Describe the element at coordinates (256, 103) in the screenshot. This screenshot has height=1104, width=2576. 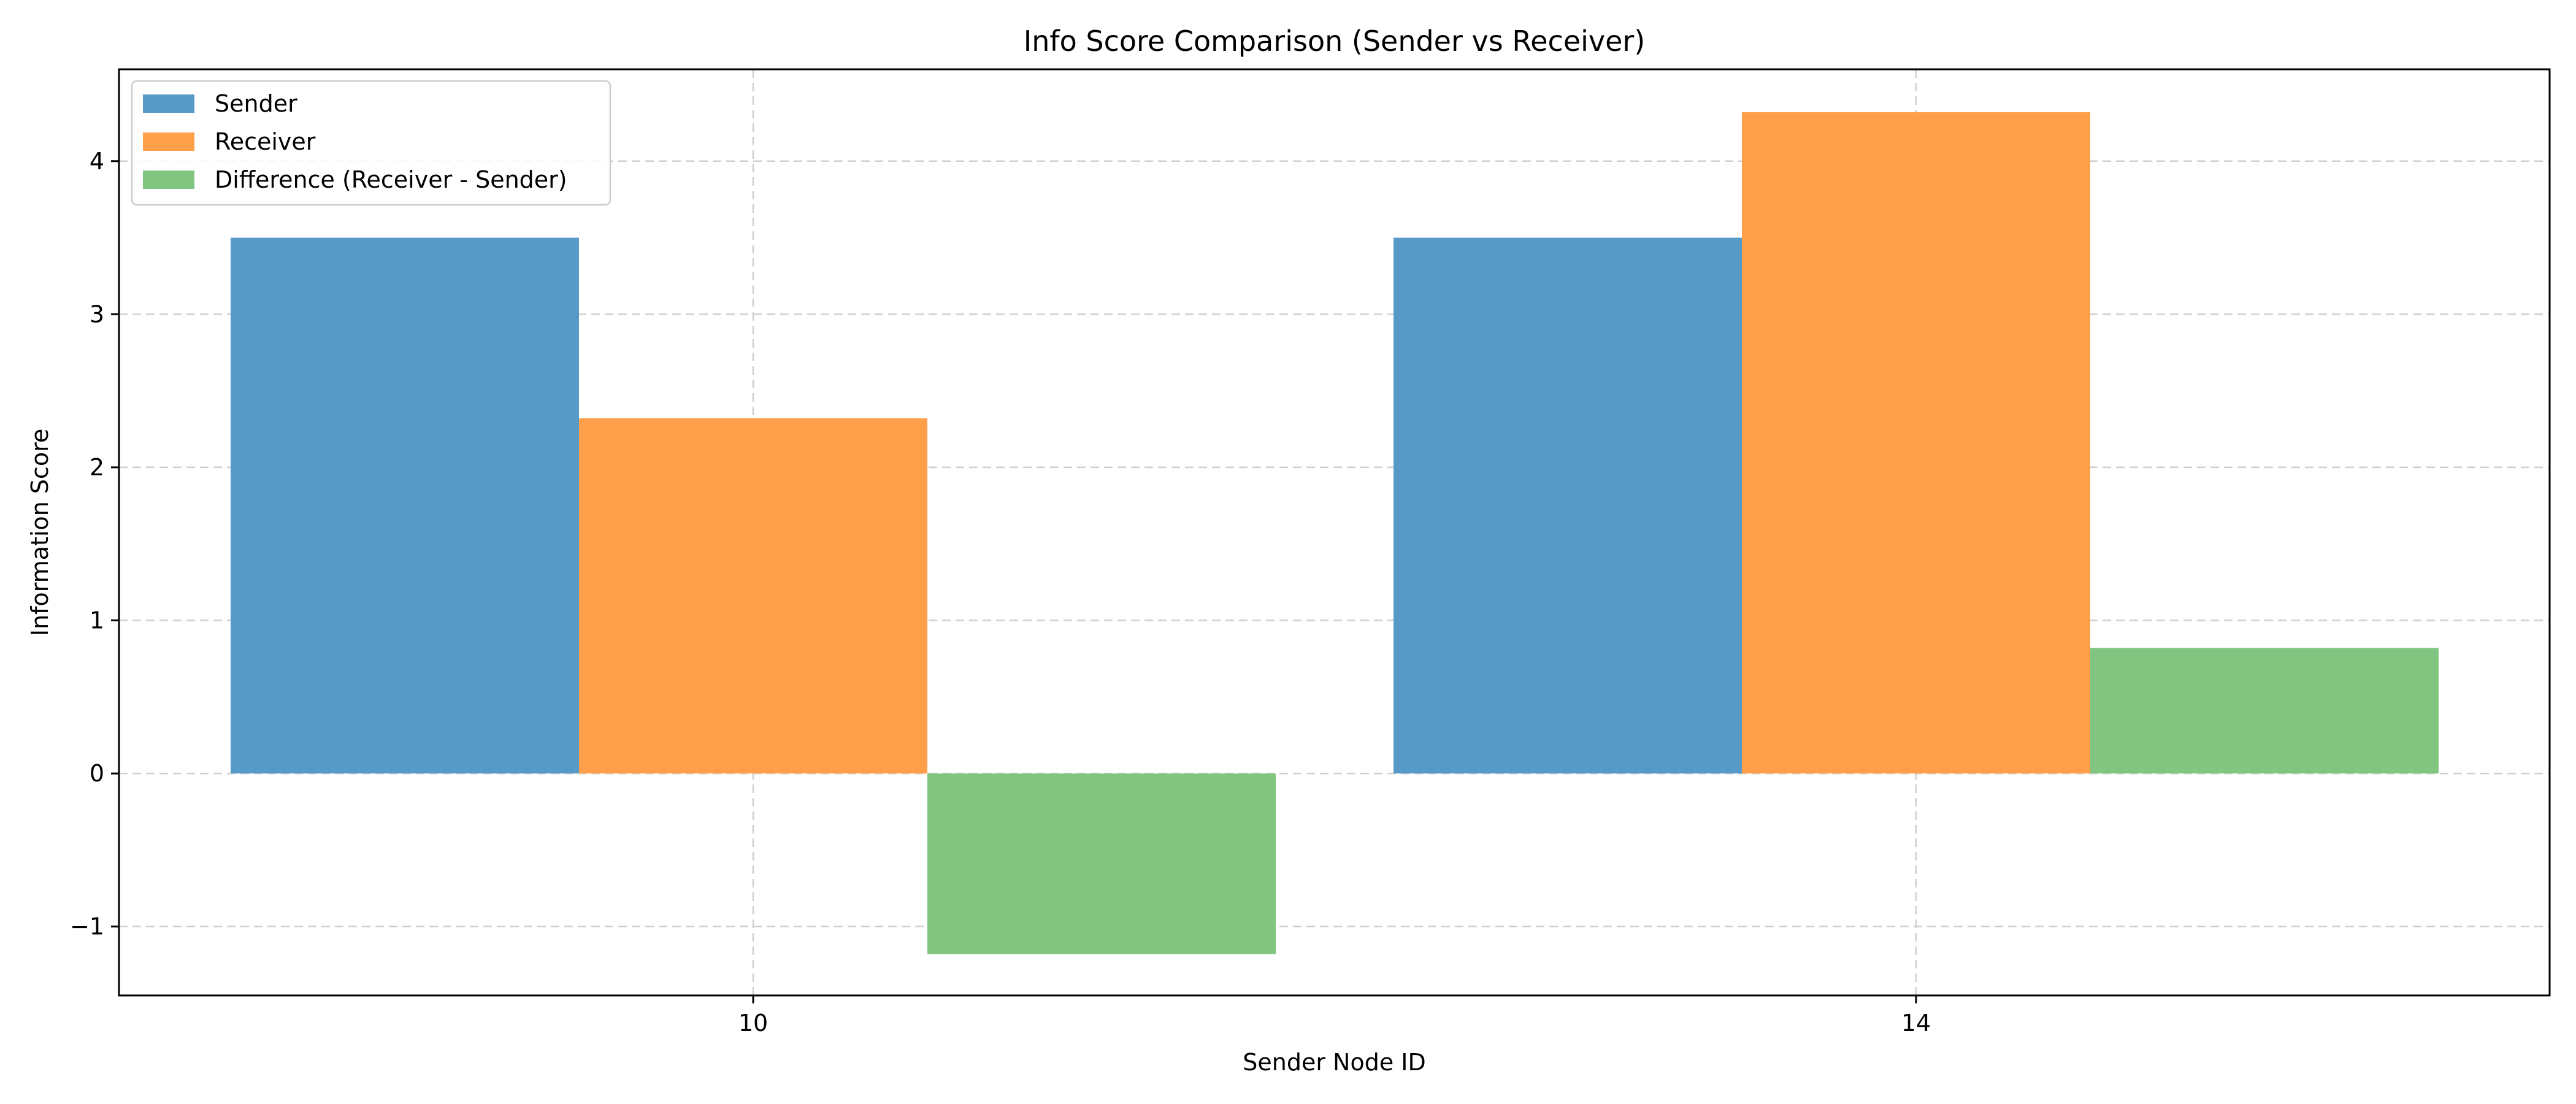
I see `legend-label: Sender` at that location.